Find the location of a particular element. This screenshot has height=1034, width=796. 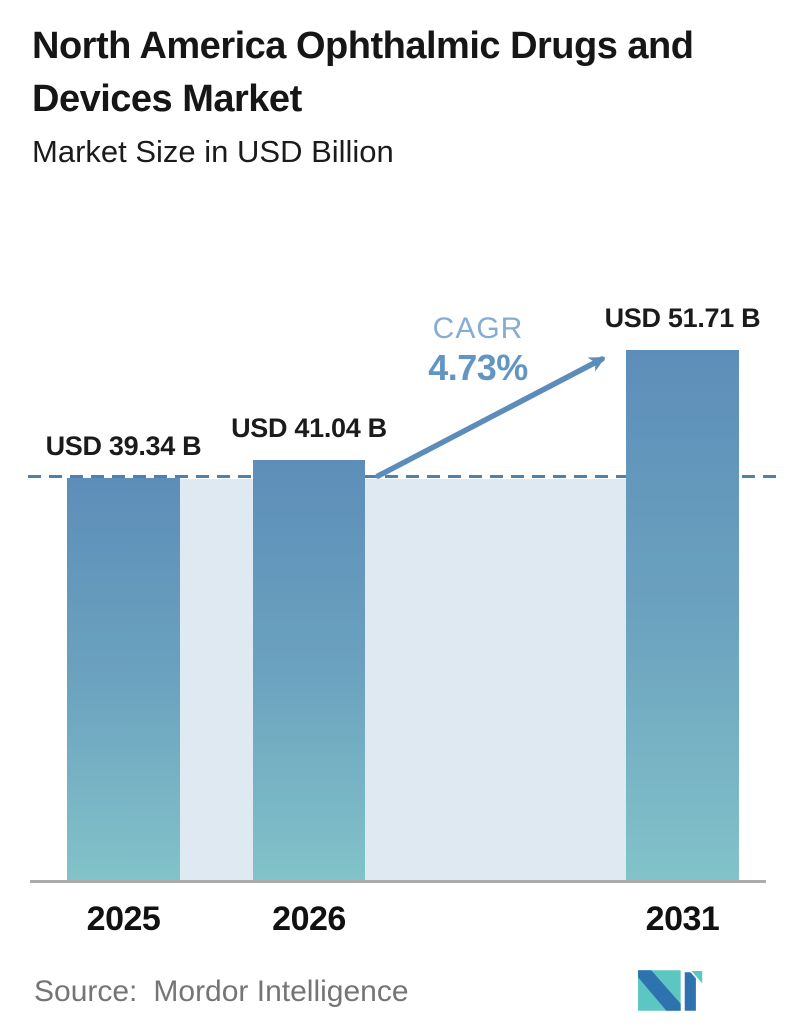

x-axis-line is located at coordinates (398, 881).